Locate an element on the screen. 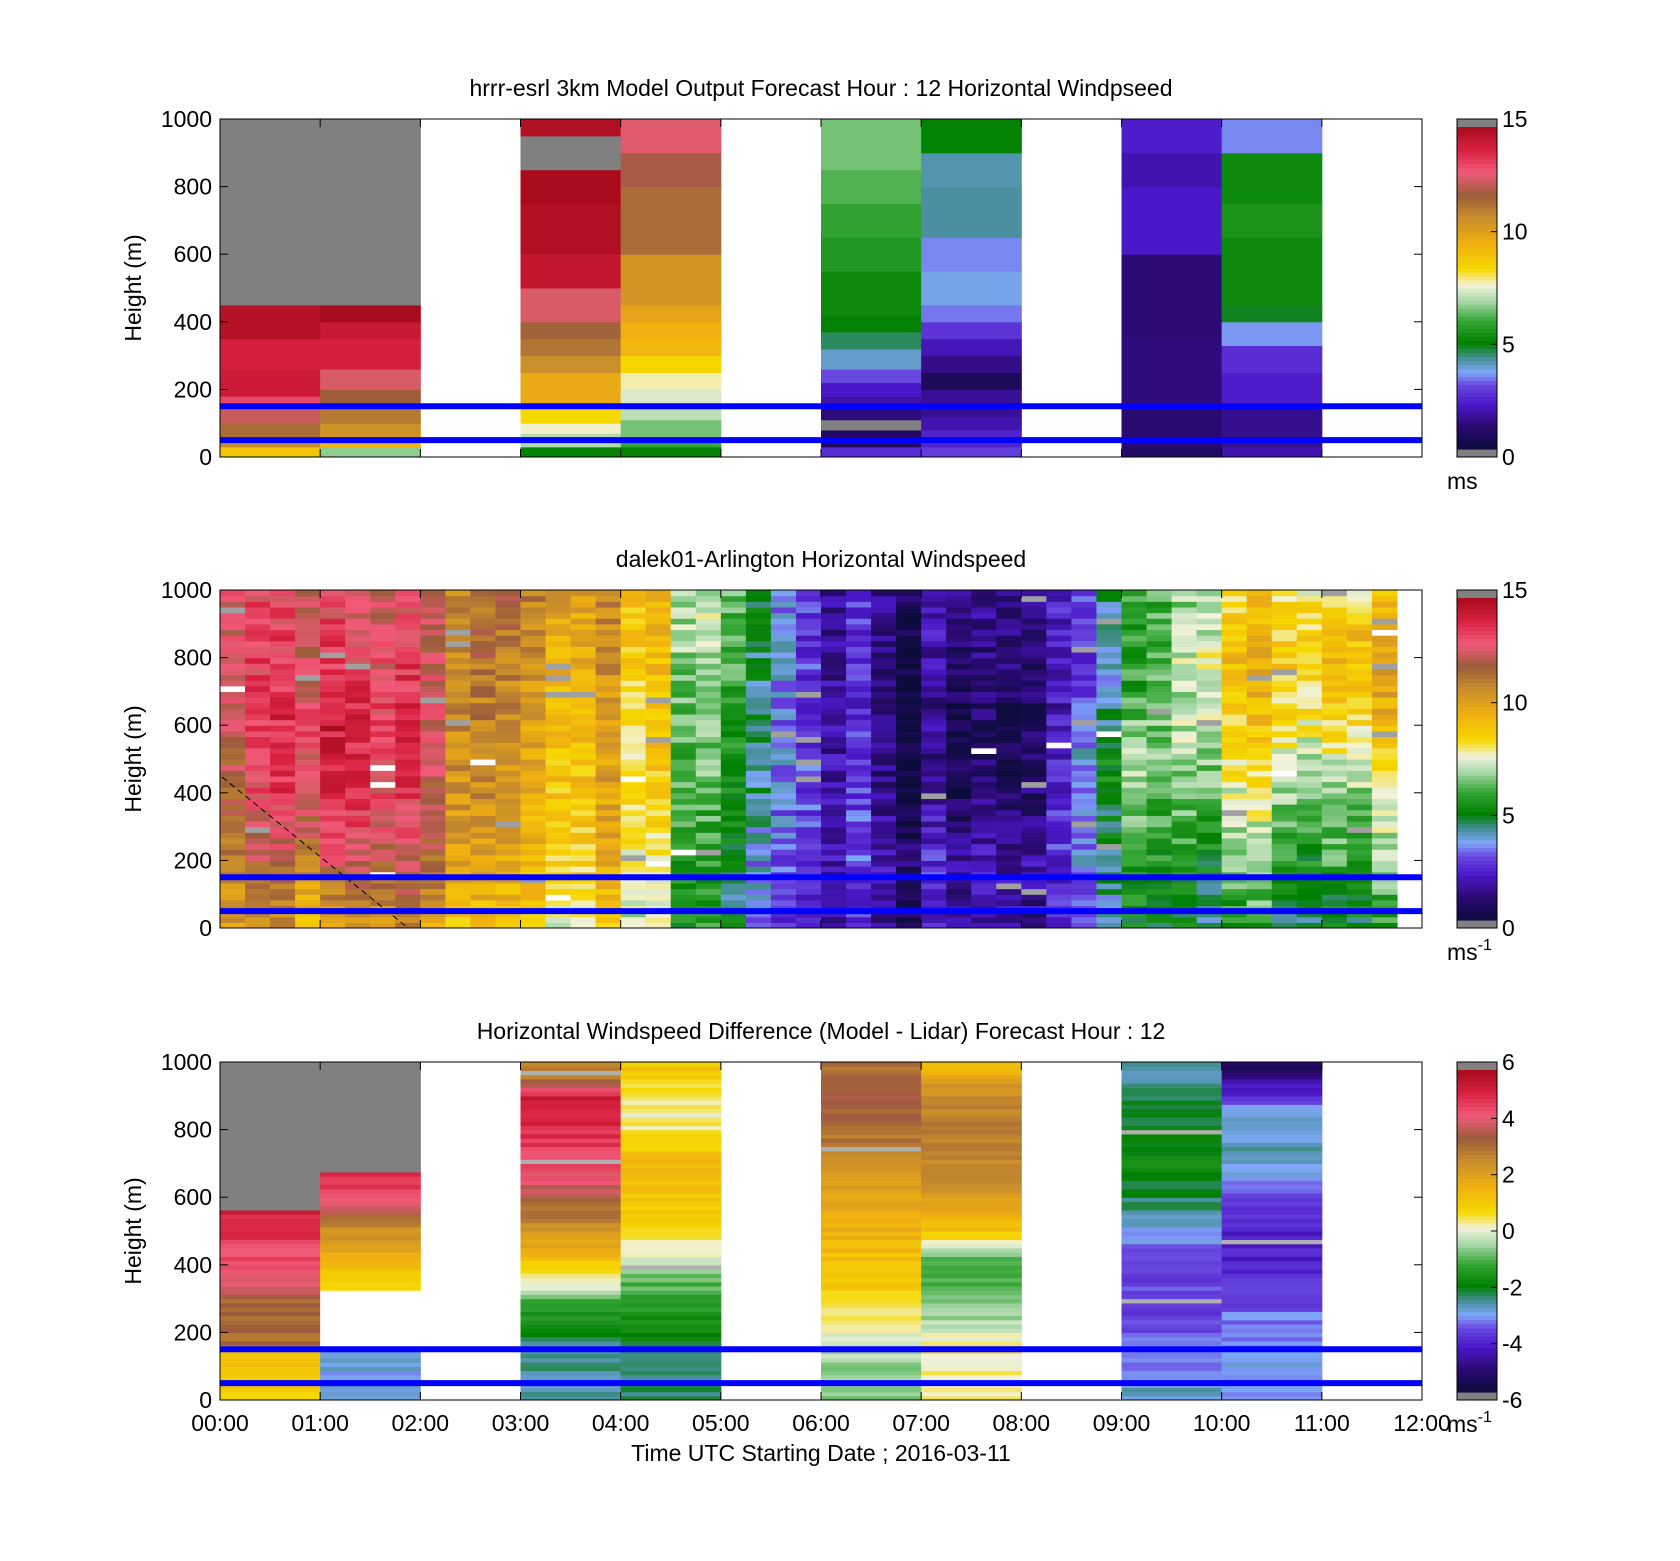  colorbar-unit-superscript: -1 is located at coordinates (1485, 945).